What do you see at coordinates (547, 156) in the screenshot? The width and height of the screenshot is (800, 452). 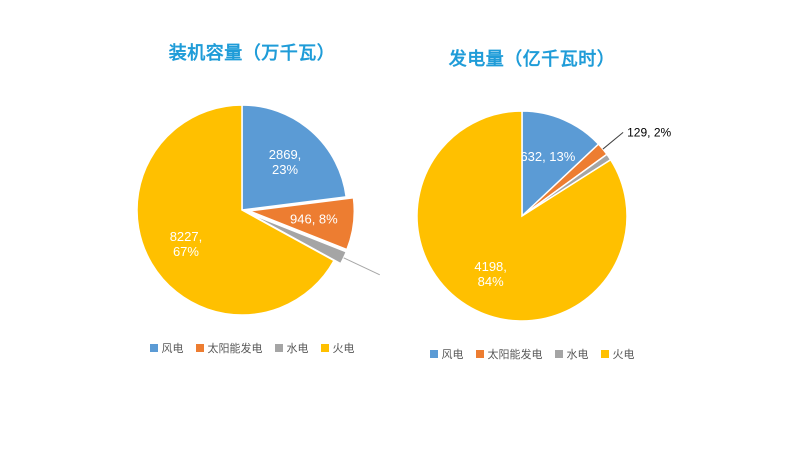 I see `data-label-wind: 632, 13%` at bounding box center [547, 156].